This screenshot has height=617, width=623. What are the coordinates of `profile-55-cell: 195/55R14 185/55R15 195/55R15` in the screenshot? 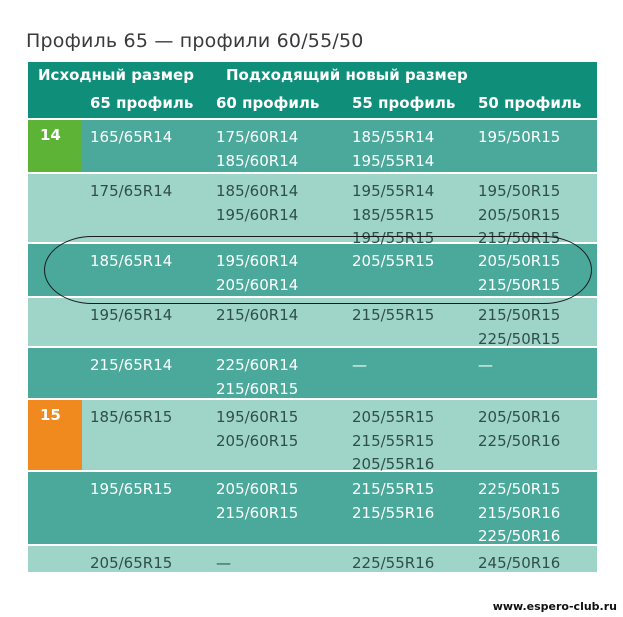 It's located at (415, 212).